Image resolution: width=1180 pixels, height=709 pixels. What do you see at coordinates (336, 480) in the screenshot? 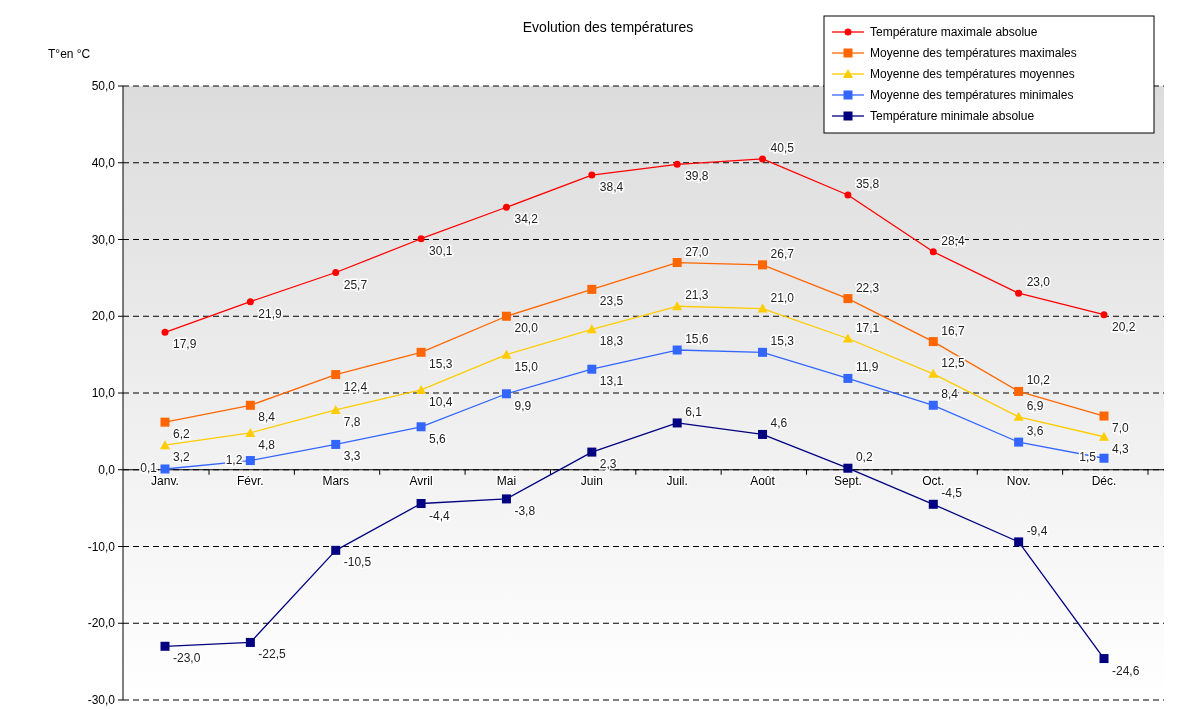
I see `x-tick-label: Mars` at bounding box center [336, 480].